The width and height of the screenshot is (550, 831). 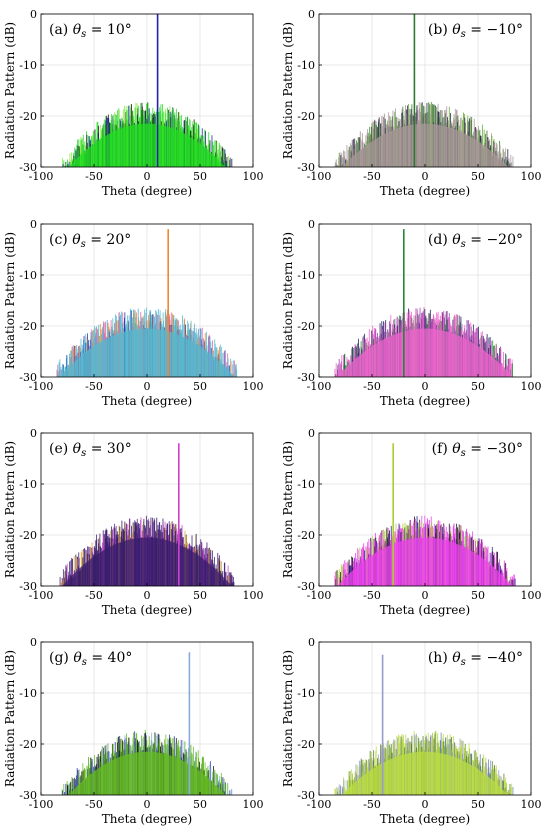 I want to click on panel-letter: (b), so click(x=440, y=30).